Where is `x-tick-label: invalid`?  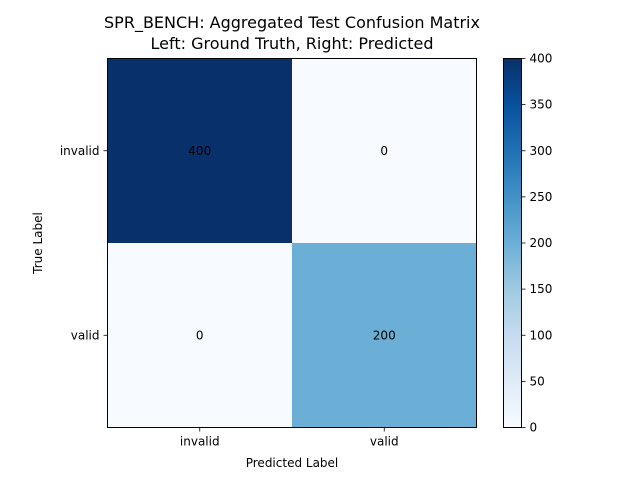 x-tick-label: invalid is located at coordinates (200, 442).